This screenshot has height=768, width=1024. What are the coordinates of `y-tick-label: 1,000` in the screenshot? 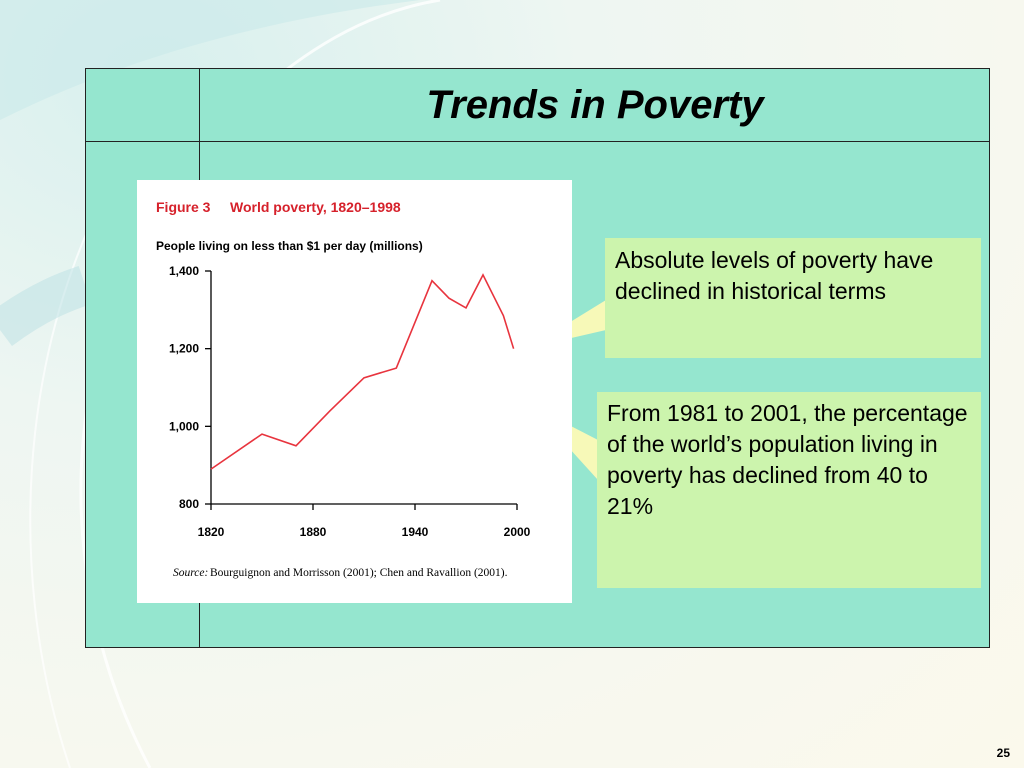 It's located at (184, 426).